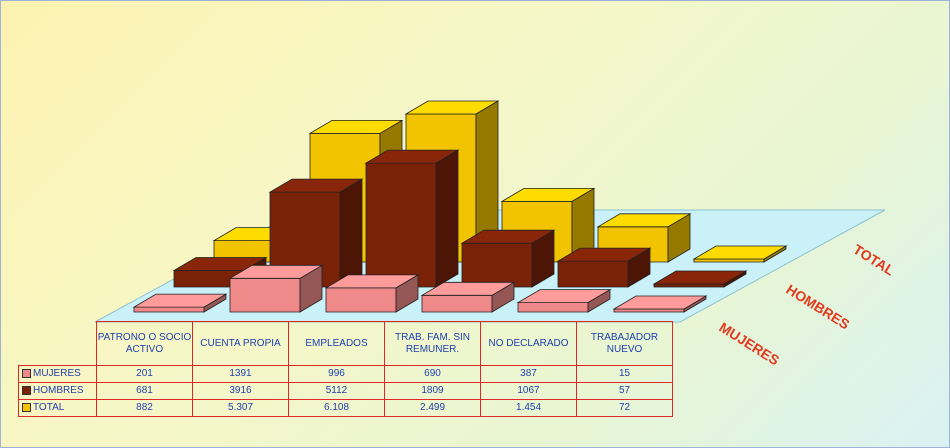  I want to click on category-header: EMPLEADOS, so click(336, 343).